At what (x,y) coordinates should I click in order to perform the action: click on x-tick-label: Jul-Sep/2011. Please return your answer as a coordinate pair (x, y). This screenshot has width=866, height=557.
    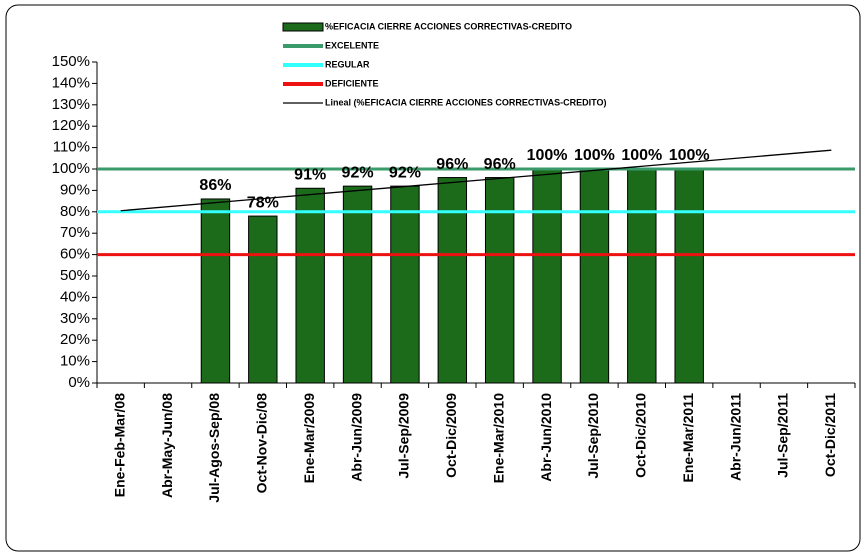
    Looking at the image, I should click on (783, 435).